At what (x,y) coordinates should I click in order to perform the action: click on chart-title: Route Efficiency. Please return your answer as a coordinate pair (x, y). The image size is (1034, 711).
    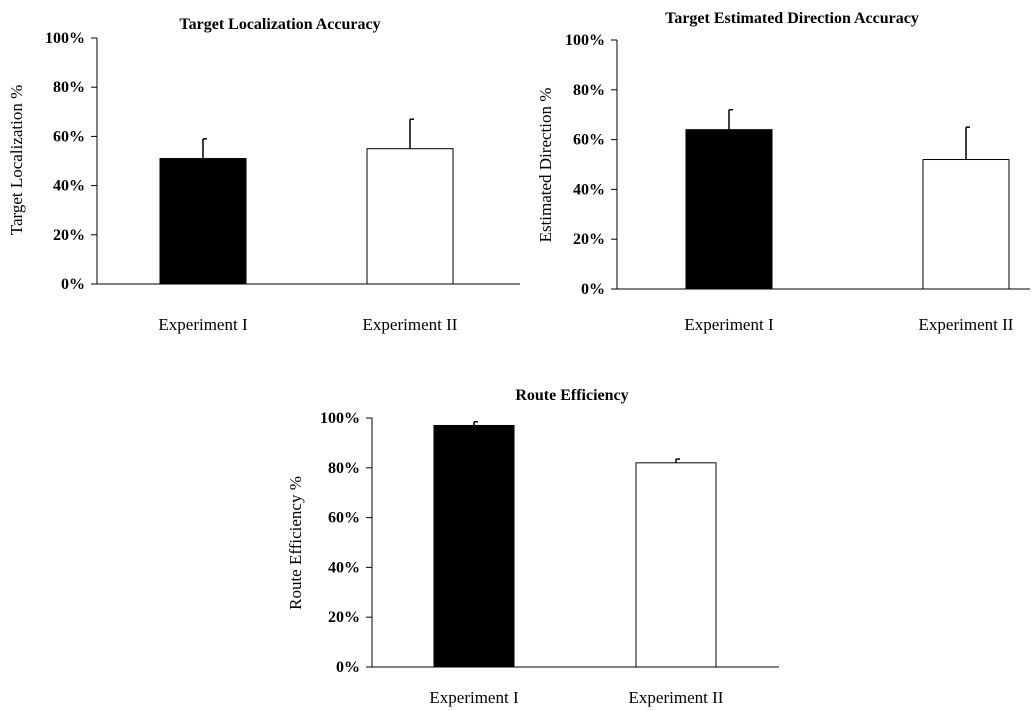
    Looking at the image, I should click on (571, 395).